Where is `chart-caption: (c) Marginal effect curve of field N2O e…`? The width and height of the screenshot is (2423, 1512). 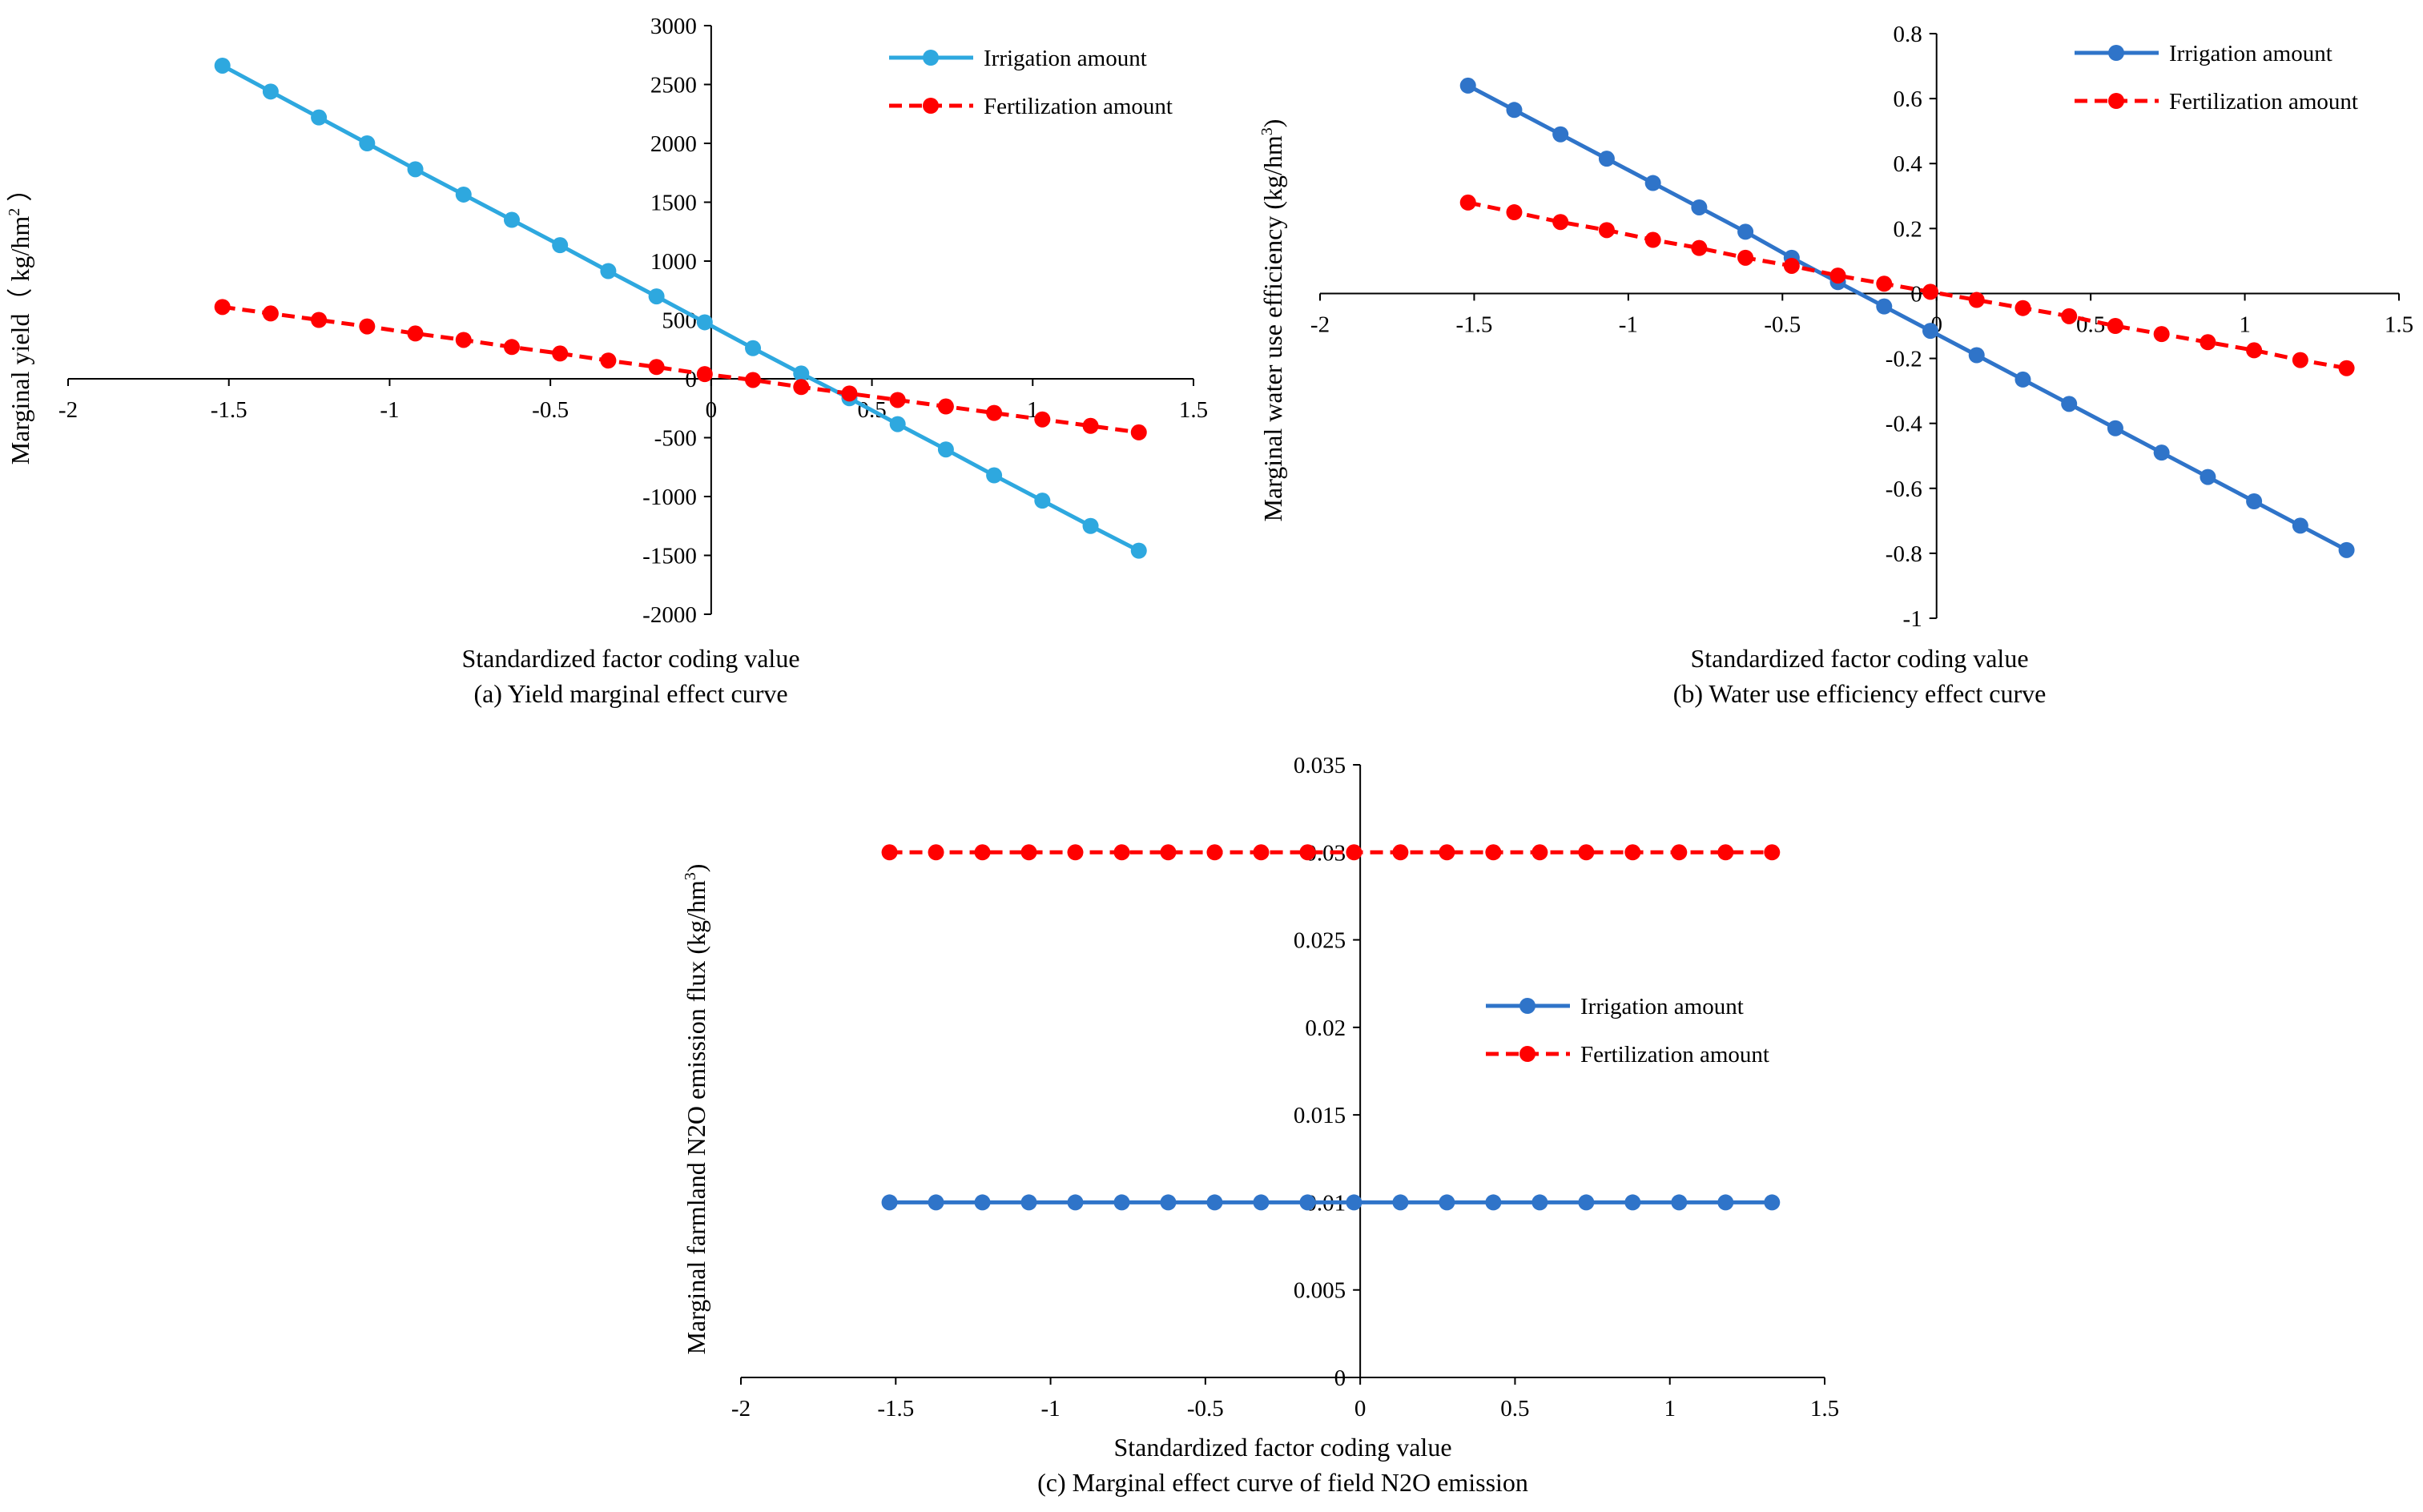 chart-caption: (c) Marginal effect curve of field N2O e… is located at coordinates (1282, 1482).